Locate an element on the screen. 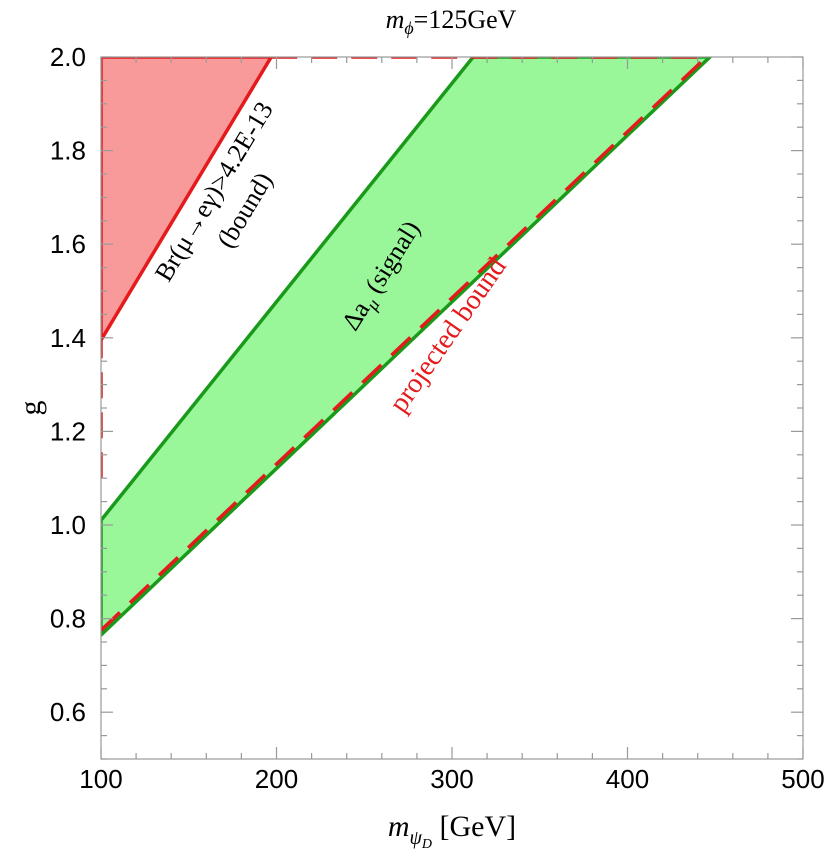  y-tick-label: 0.6 is located at coordinates (68, 712).